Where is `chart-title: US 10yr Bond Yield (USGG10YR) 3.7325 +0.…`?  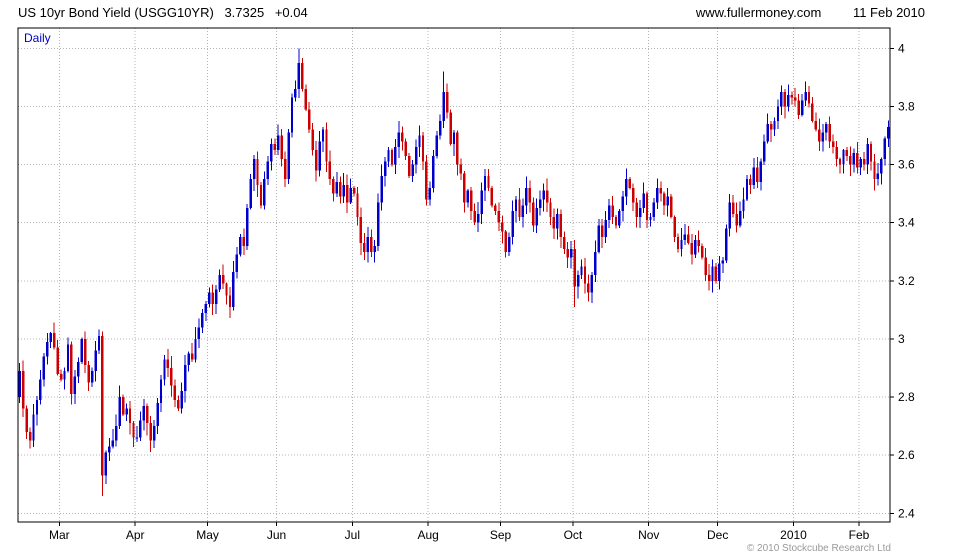
chart-title: US 10yr Bond Yield (USGG10YR) 3.7325 +0.… is located at coordinates (163, 12).